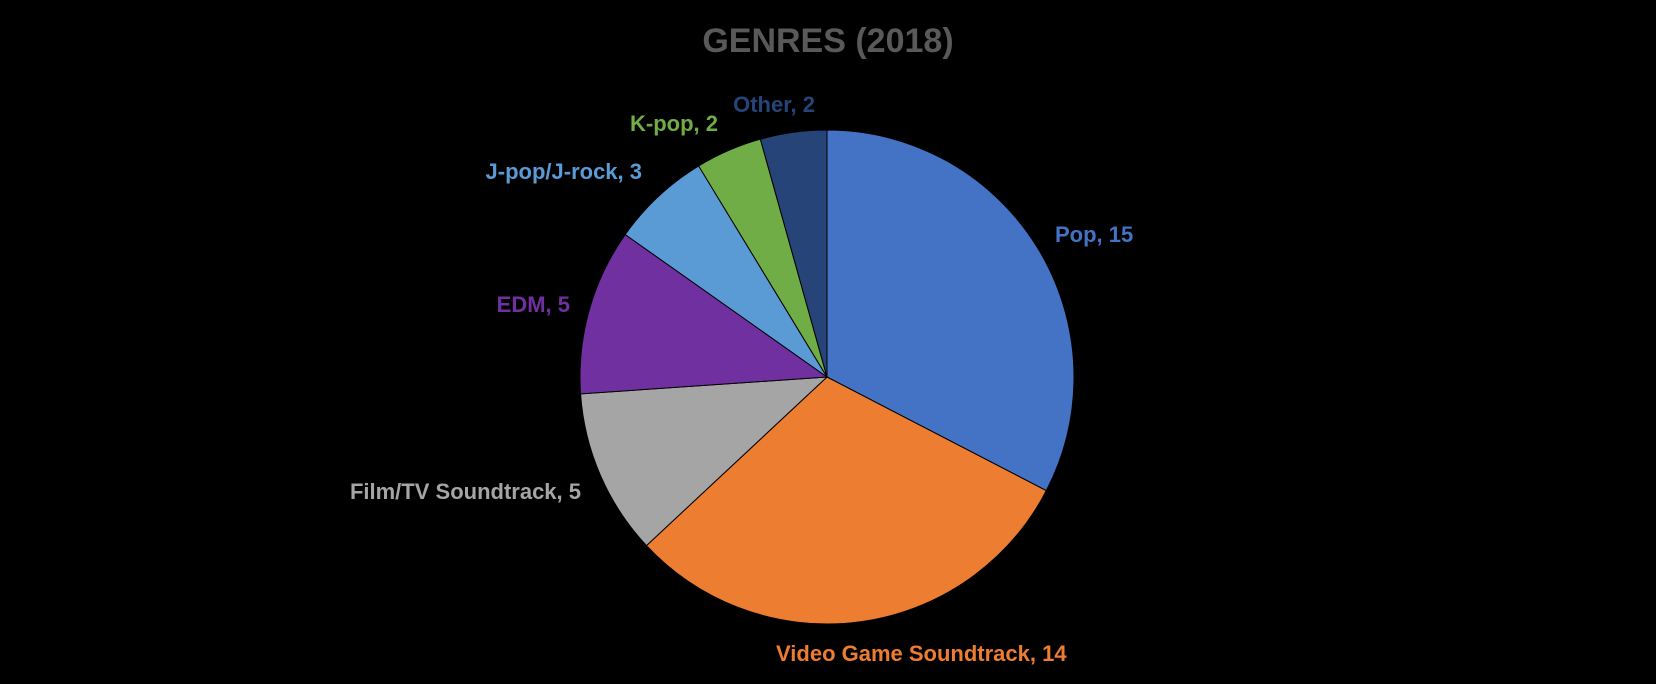 This screenshot has width=1656, height=684. What do you see at coordinates (704, 461) in the screenshot?
I see `pie-slice-film-tv-soundtrack` at bounding box center [704, 461].